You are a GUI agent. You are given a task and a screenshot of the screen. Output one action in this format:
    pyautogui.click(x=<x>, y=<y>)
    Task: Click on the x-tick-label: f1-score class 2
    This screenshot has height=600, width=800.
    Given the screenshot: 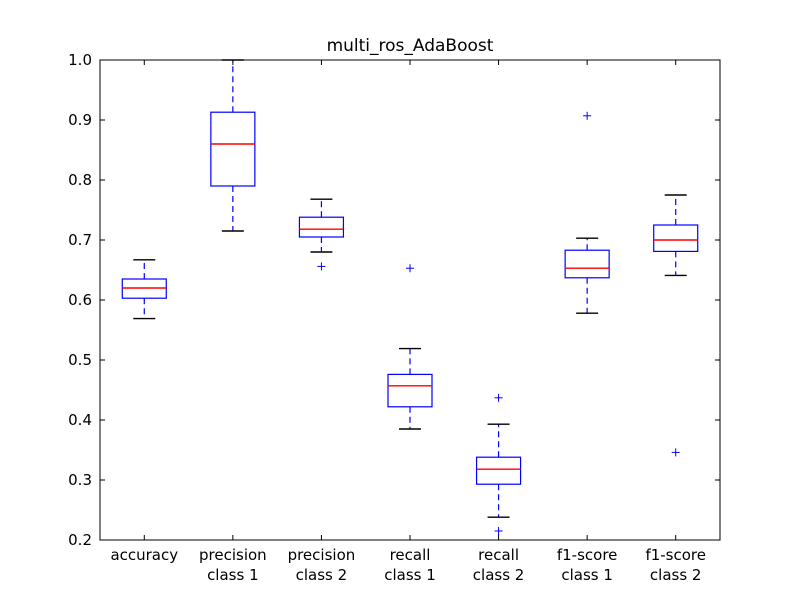 What is the action you would take?
    pyautogui.click(x=675, y=565)
    